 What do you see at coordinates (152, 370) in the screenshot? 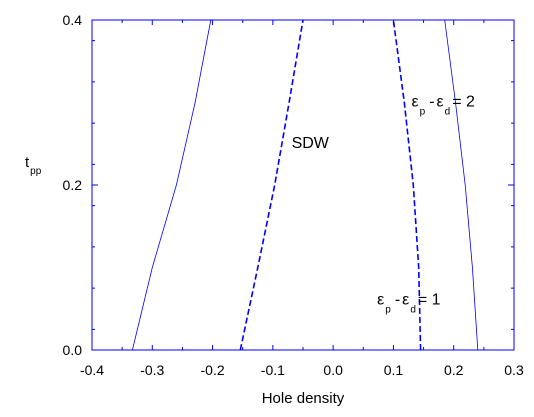
I see `x-tick-label: -0.3` at bounding box center [152, 370].